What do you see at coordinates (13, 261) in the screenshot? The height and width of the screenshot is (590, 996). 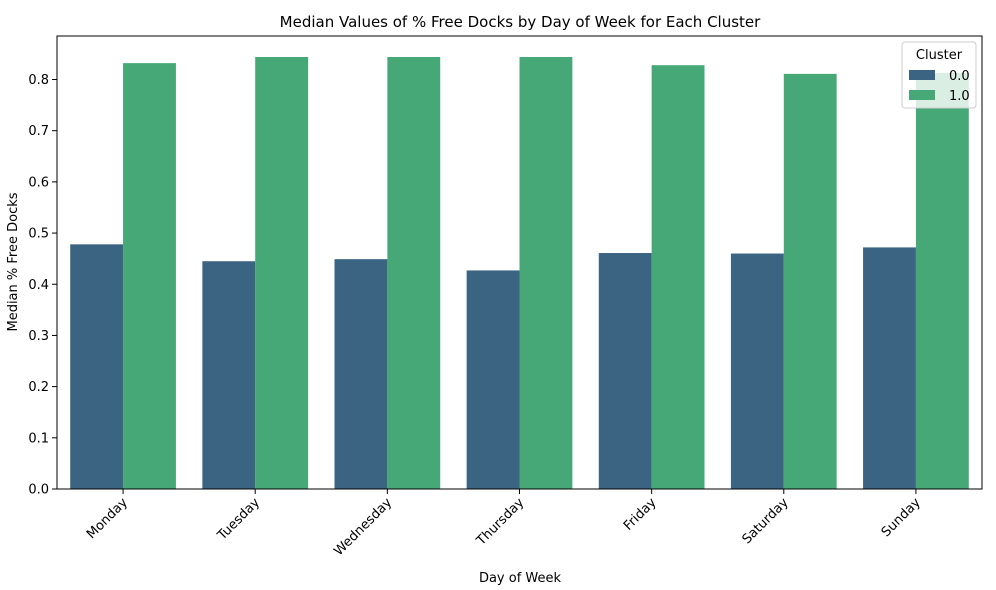 I see `y-axis-label: Median % Free Docks` at bounding box center [13, 261].